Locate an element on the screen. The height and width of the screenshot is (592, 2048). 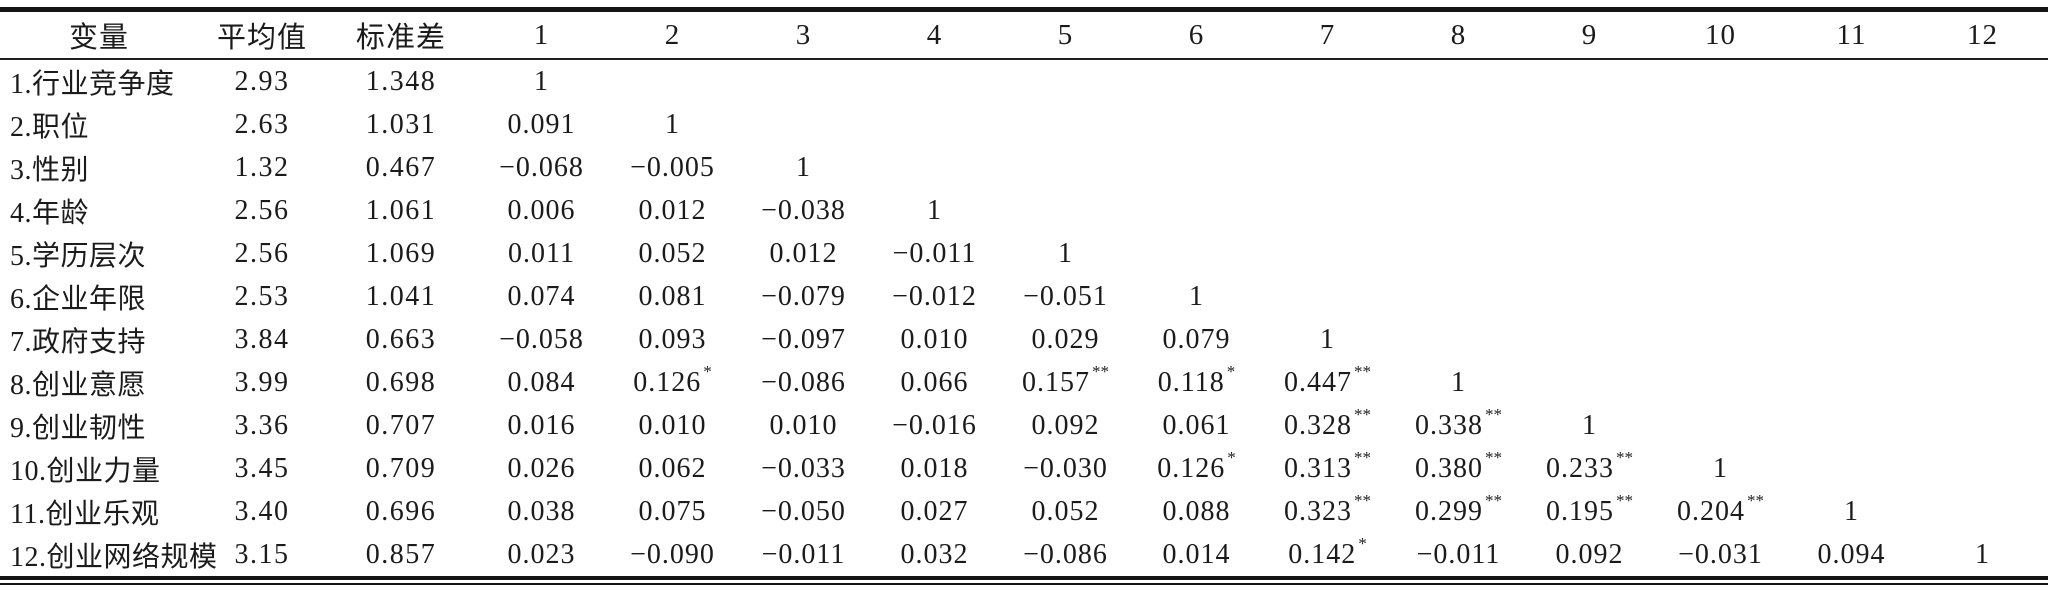
corr-cell-r6-c3: −0.079 is located at coordinates (803, 296).